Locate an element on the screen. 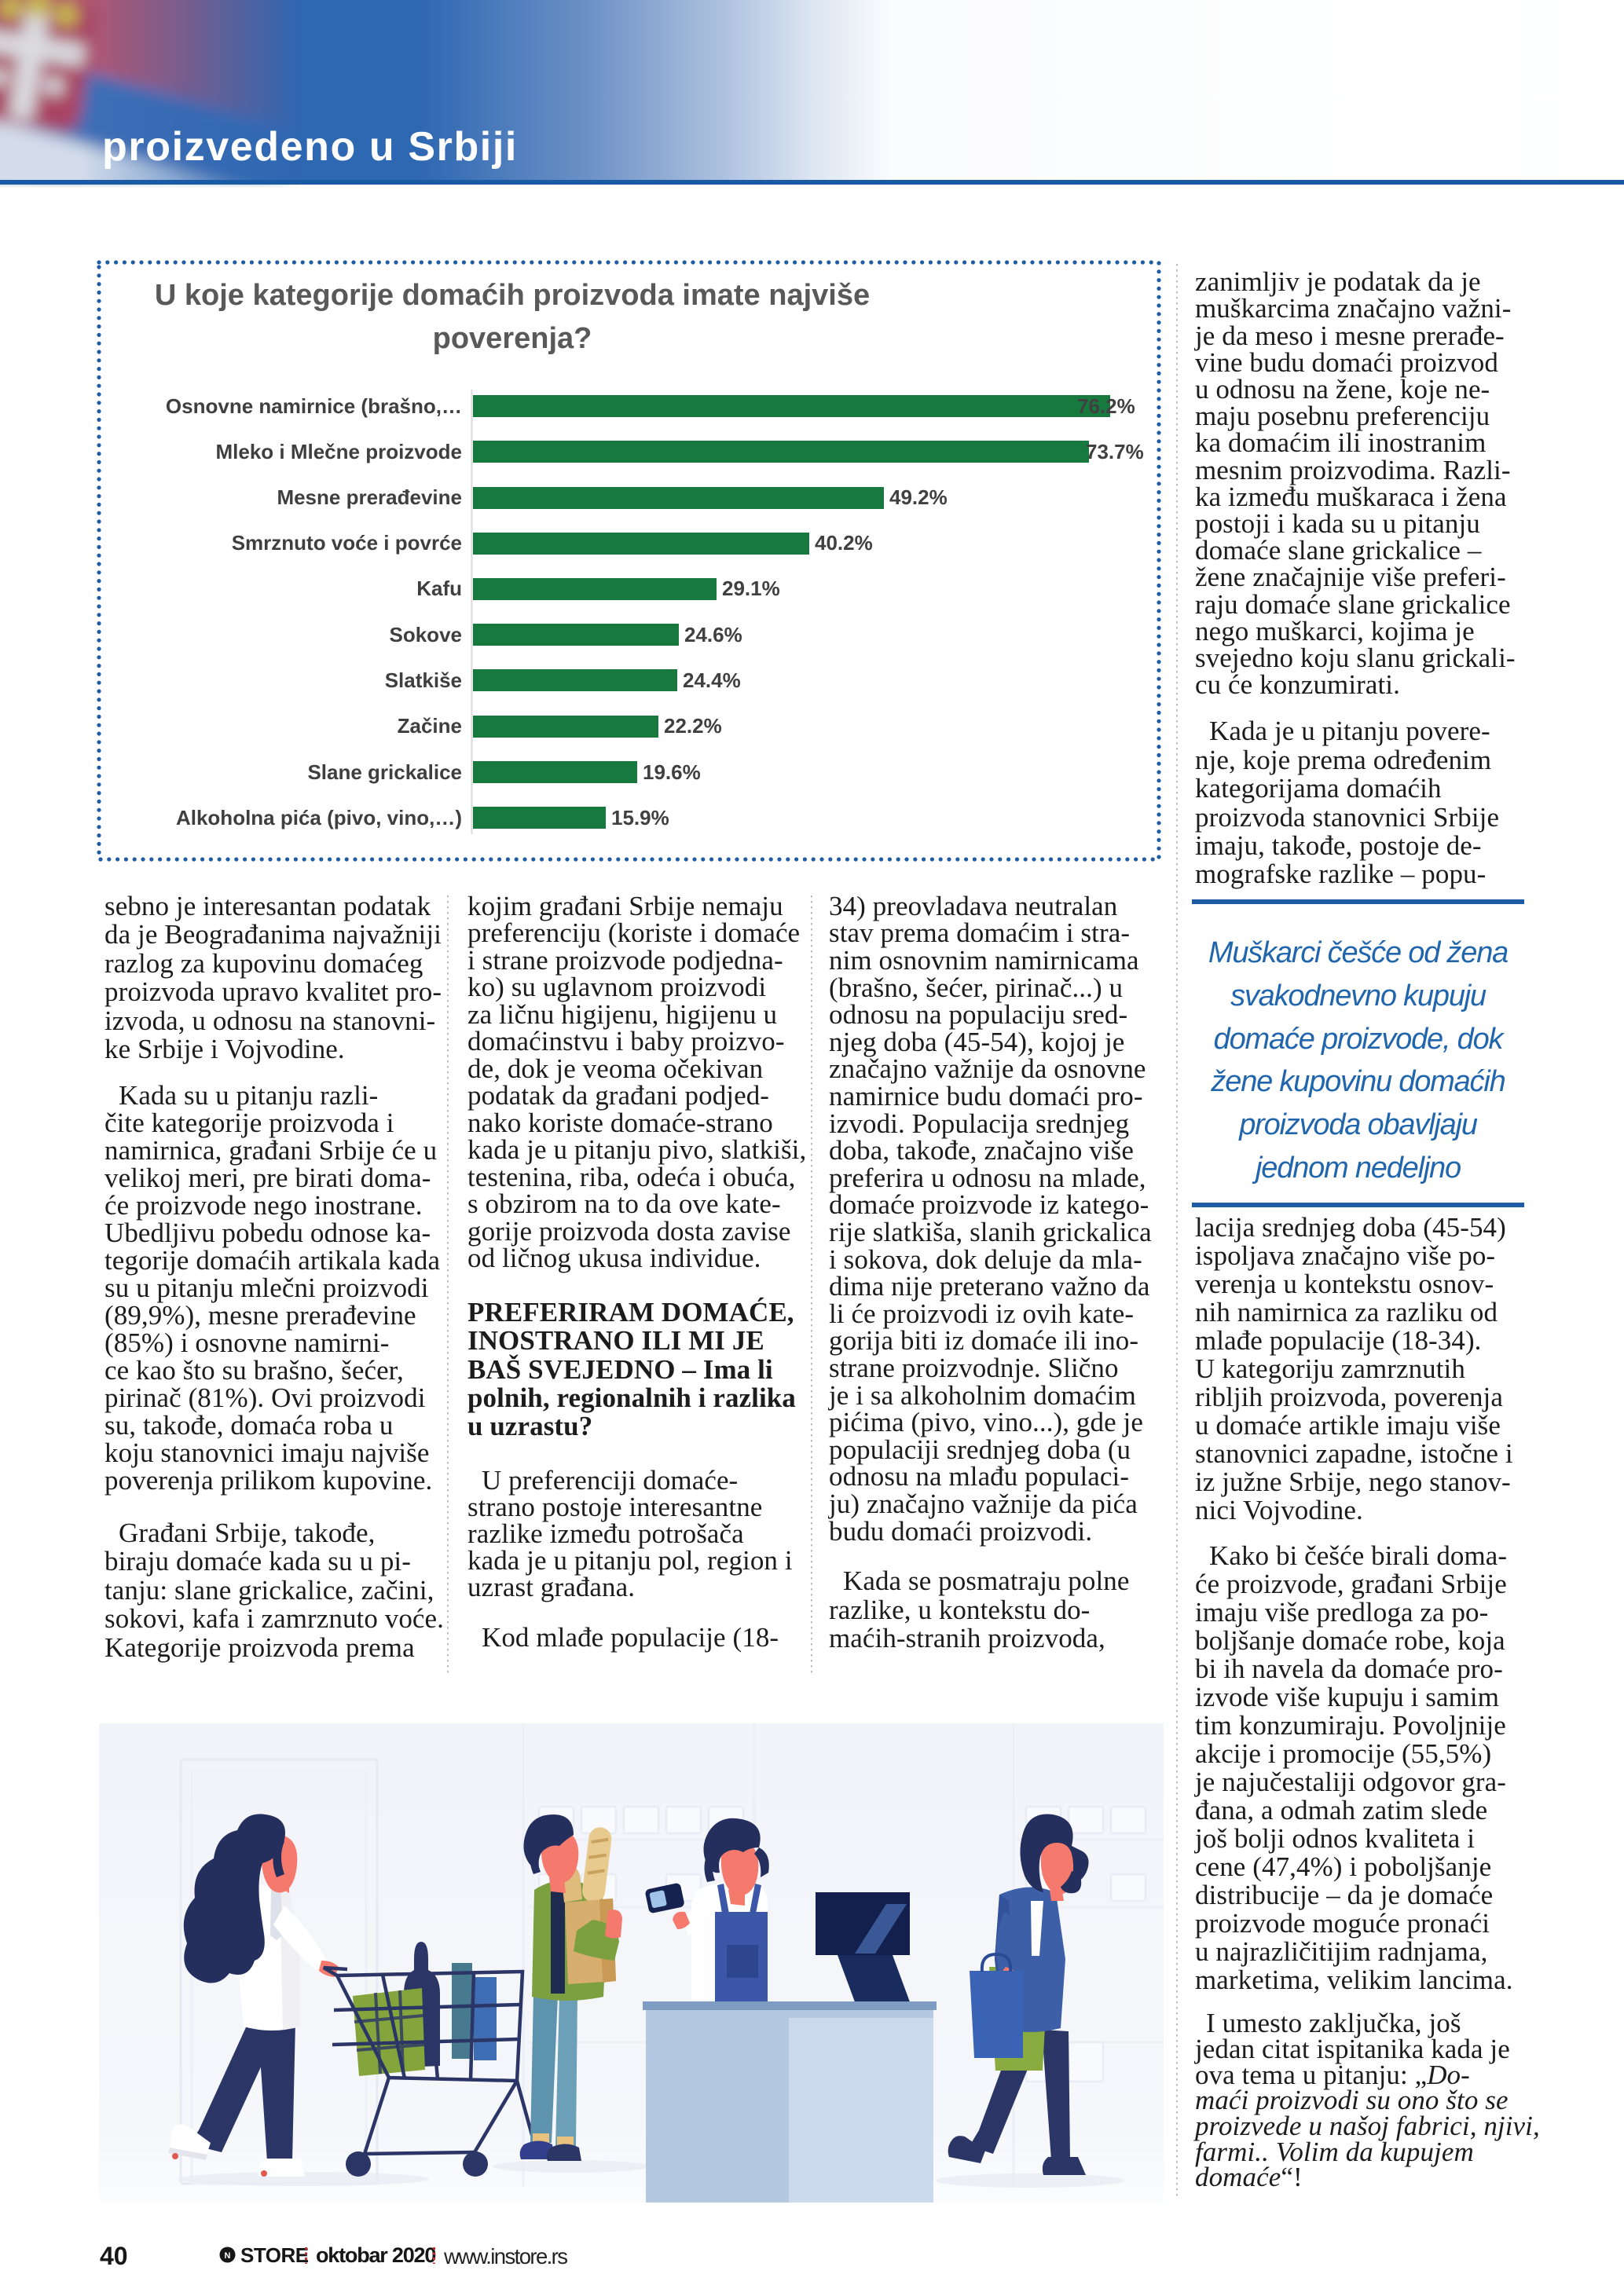  svg-text: N is located at coordinates (228, 2256).